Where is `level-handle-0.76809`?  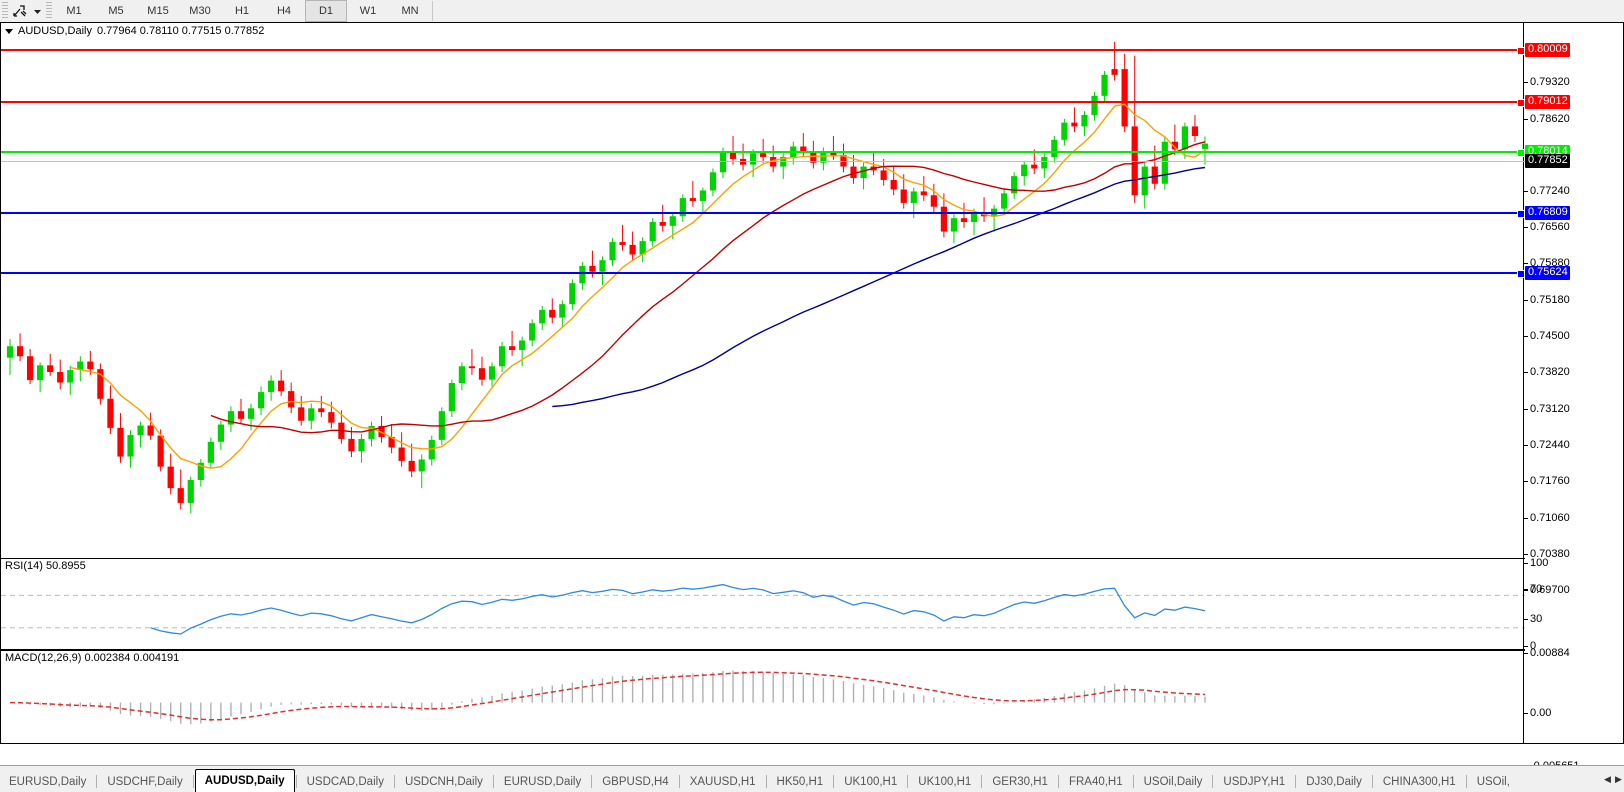
level-handle-0.76809 is located at coordinates (1521, 214).